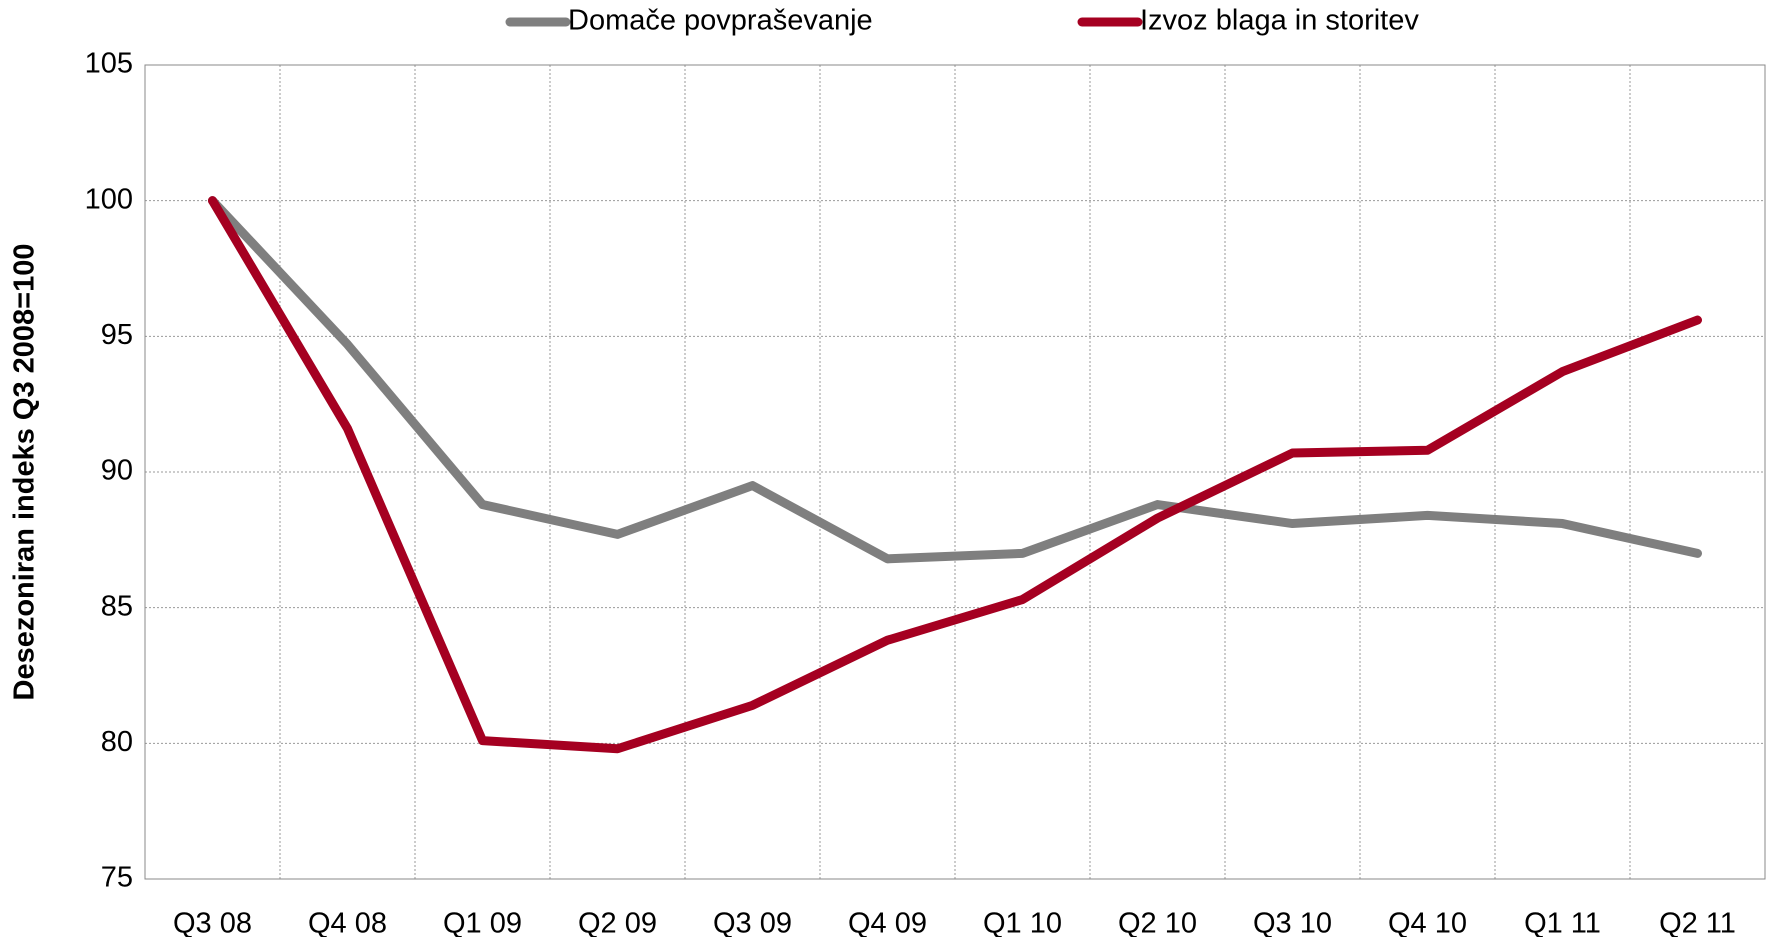  Describe the element at coordinates (617, 922) in the screenshot. I see `x-tick-label: Q2 09` at that location.